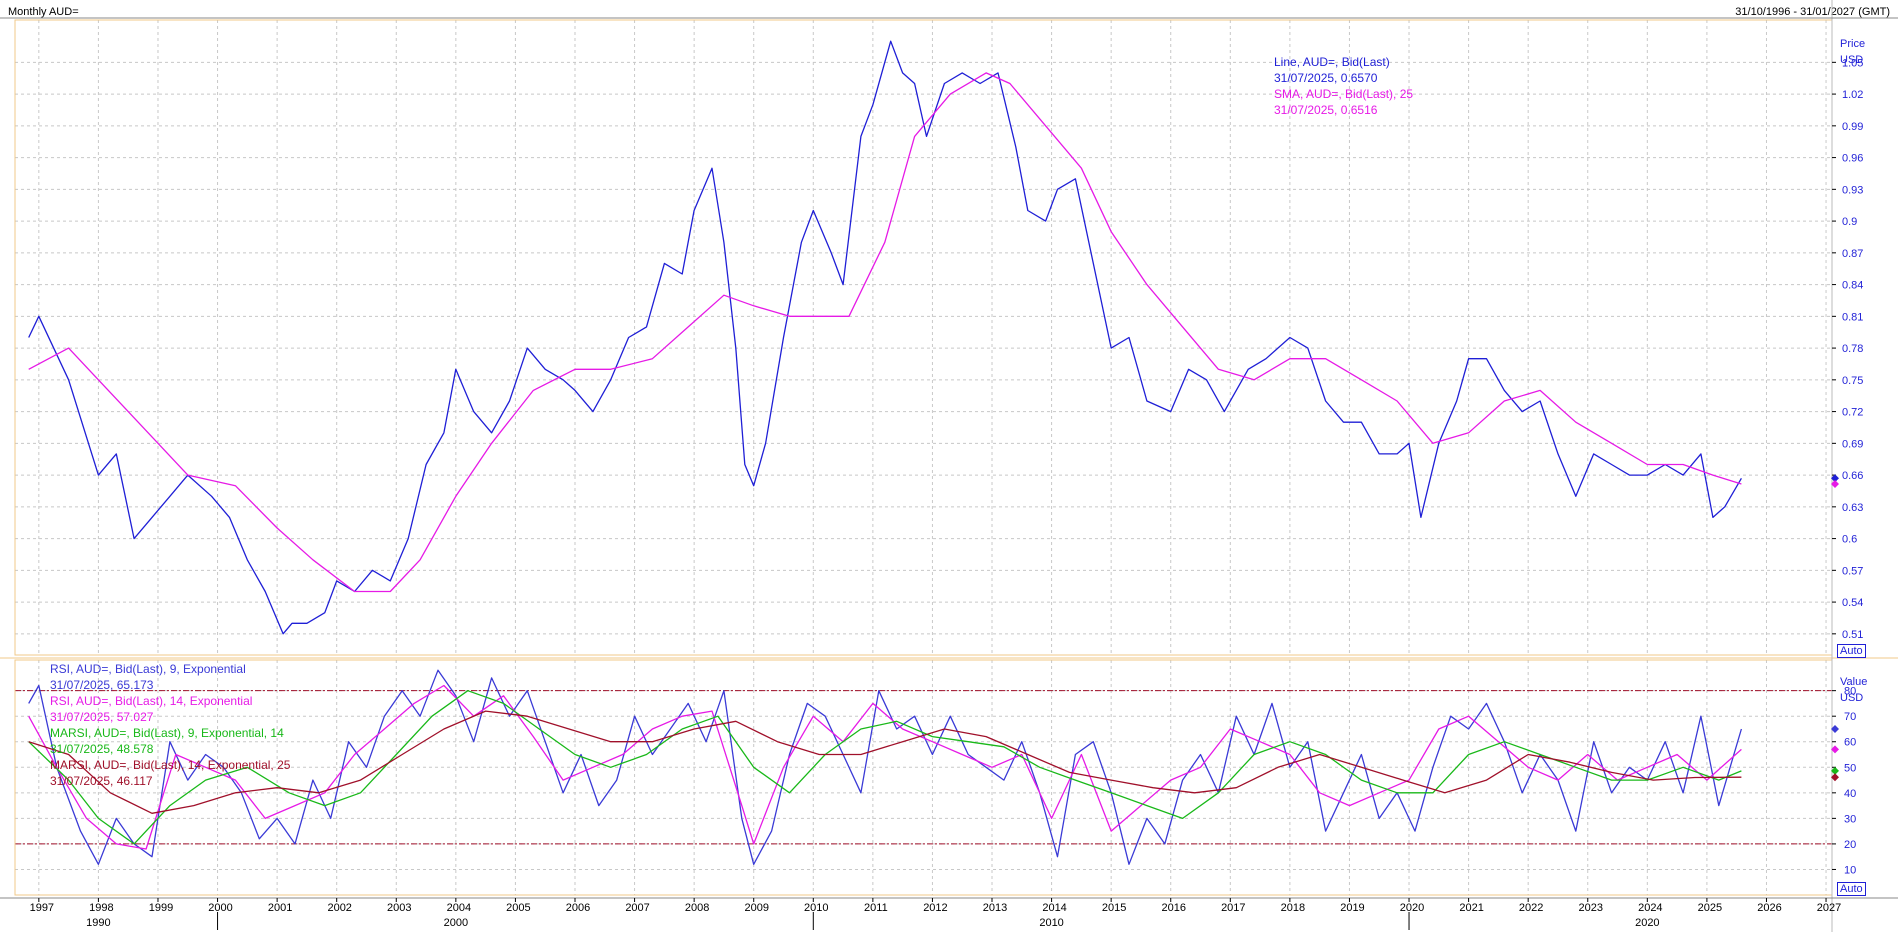  I want to click on decade-label: 2010, so click(1051, 923).